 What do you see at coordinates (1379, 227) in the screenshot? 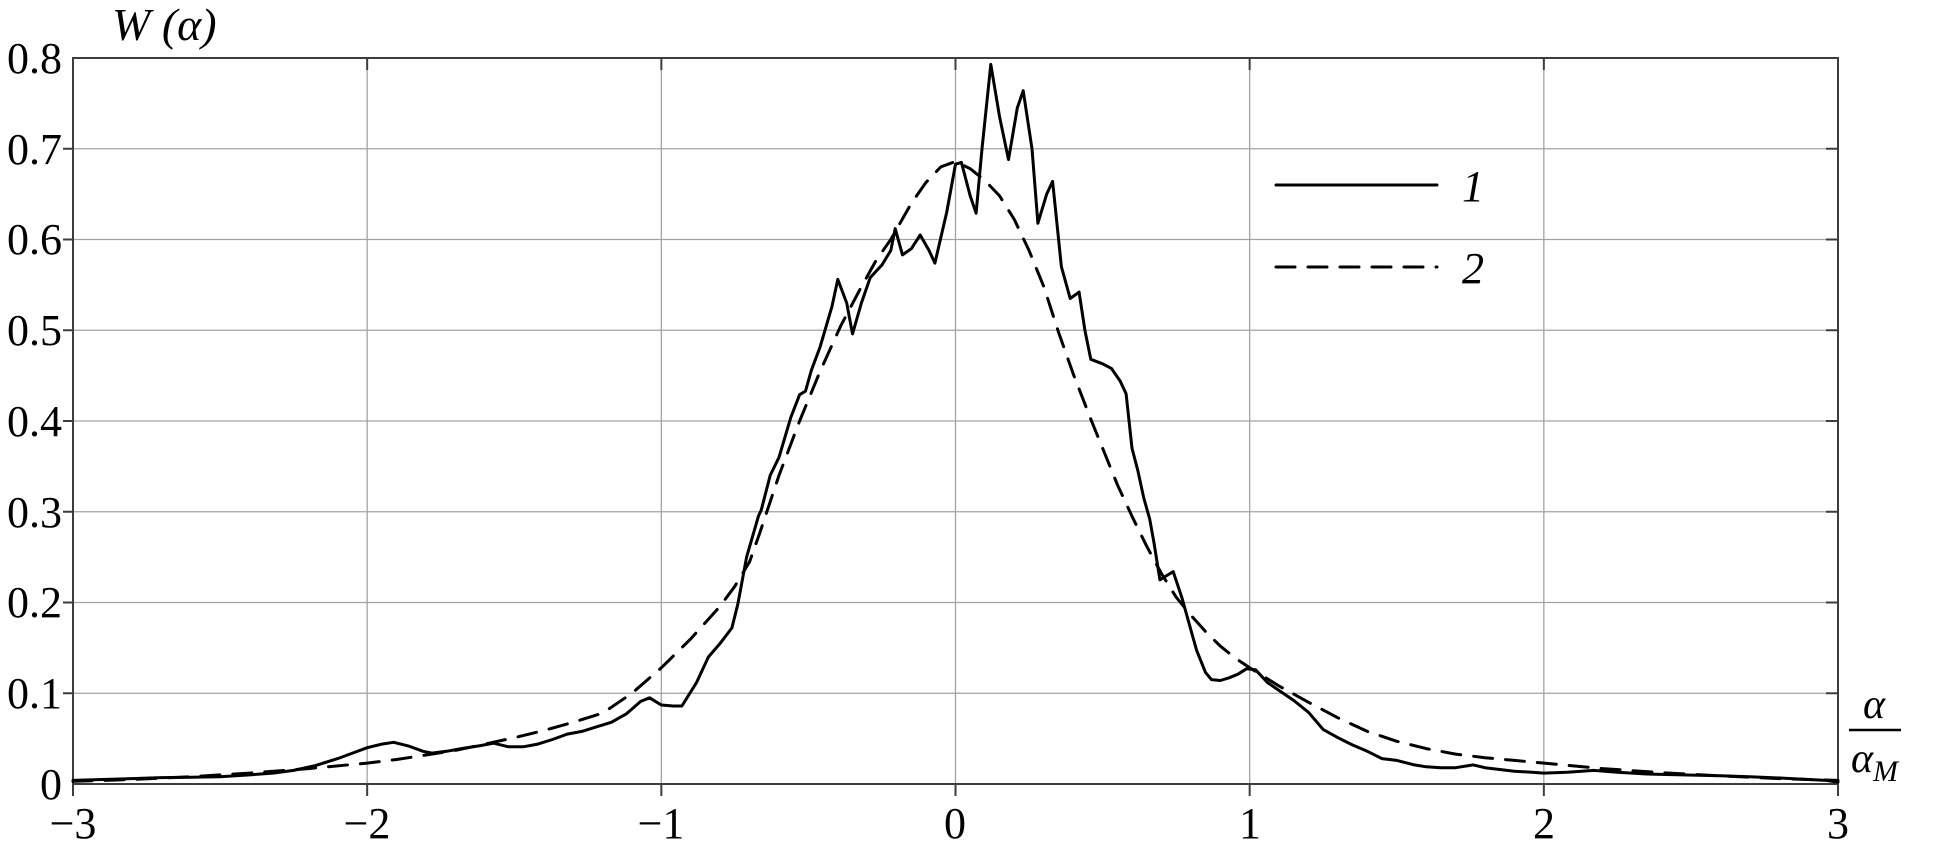
I see `legend: 1 2` at bounding box center [1379, 227].